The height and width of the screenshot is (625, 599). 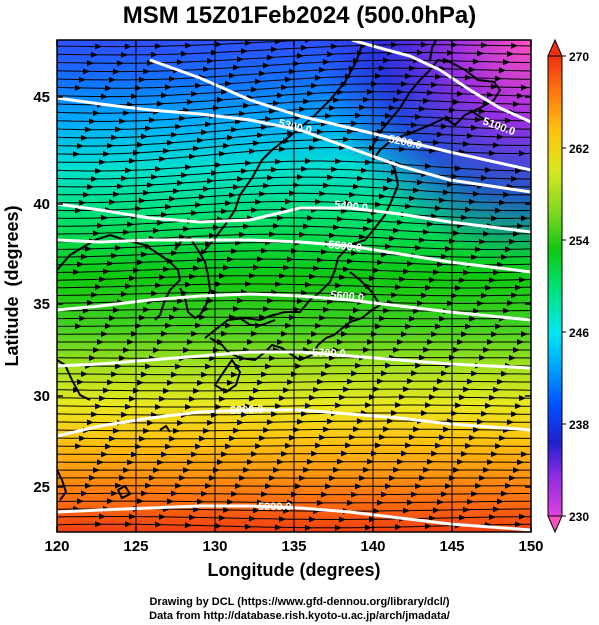 What do you see at coordinates (41, 304) in the screenshot?
I see `y-tick-label: 35` at bounding box center [41, 304].